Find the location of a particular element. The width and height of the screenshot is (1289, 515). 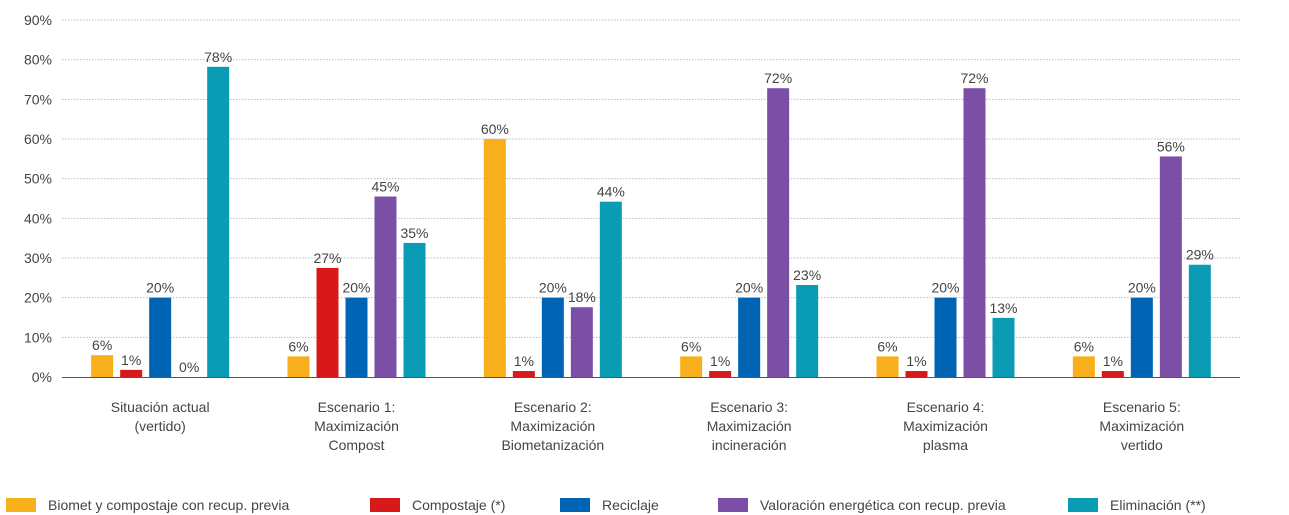

data-label: 0% is located at coordinates (189, 367).